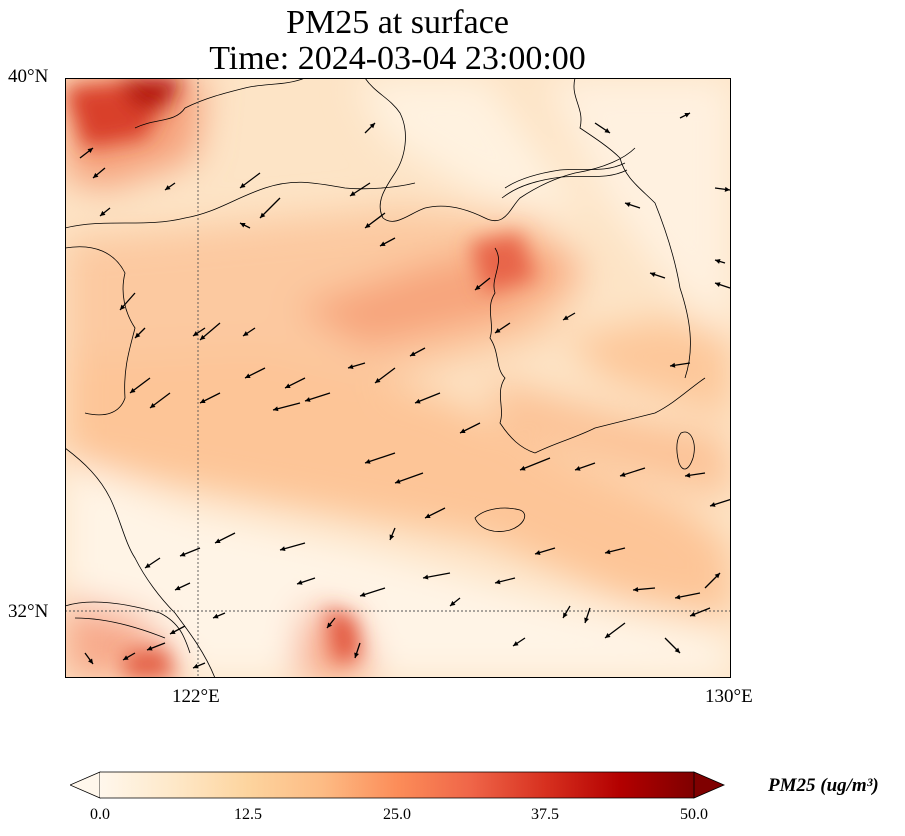 This screenshot has height=836, width=905. Describe the element at coordinates (729, 696) in the screenshot. I see `lon-label-130e: 130°E` at that location.